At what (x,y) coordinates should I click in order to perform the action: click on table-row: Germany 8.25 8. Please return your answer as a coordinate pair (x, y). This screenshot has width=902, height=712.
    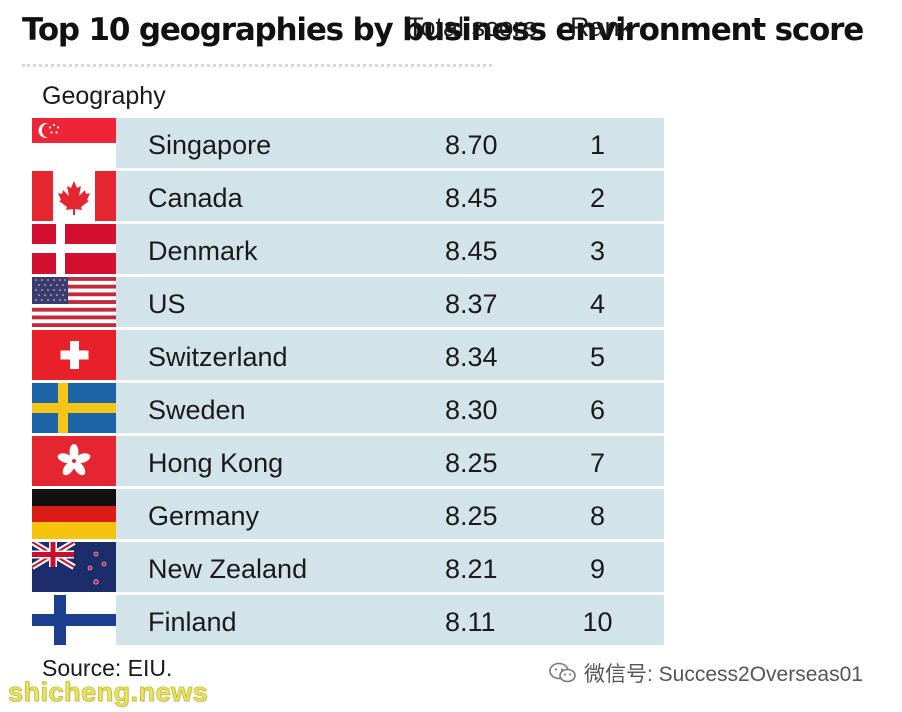
    Looking at the image, I should click on (348, 514).